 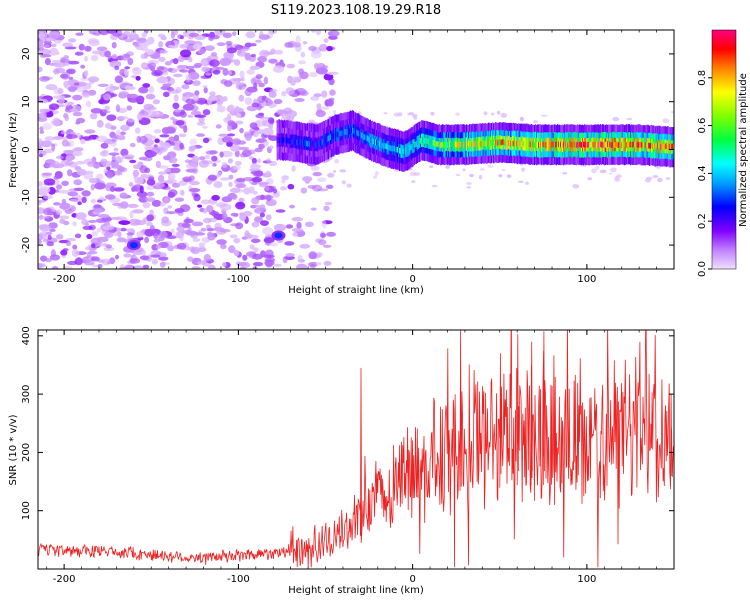 I want to click on snr-xtick-label: 0, so click(x=412, y=579).